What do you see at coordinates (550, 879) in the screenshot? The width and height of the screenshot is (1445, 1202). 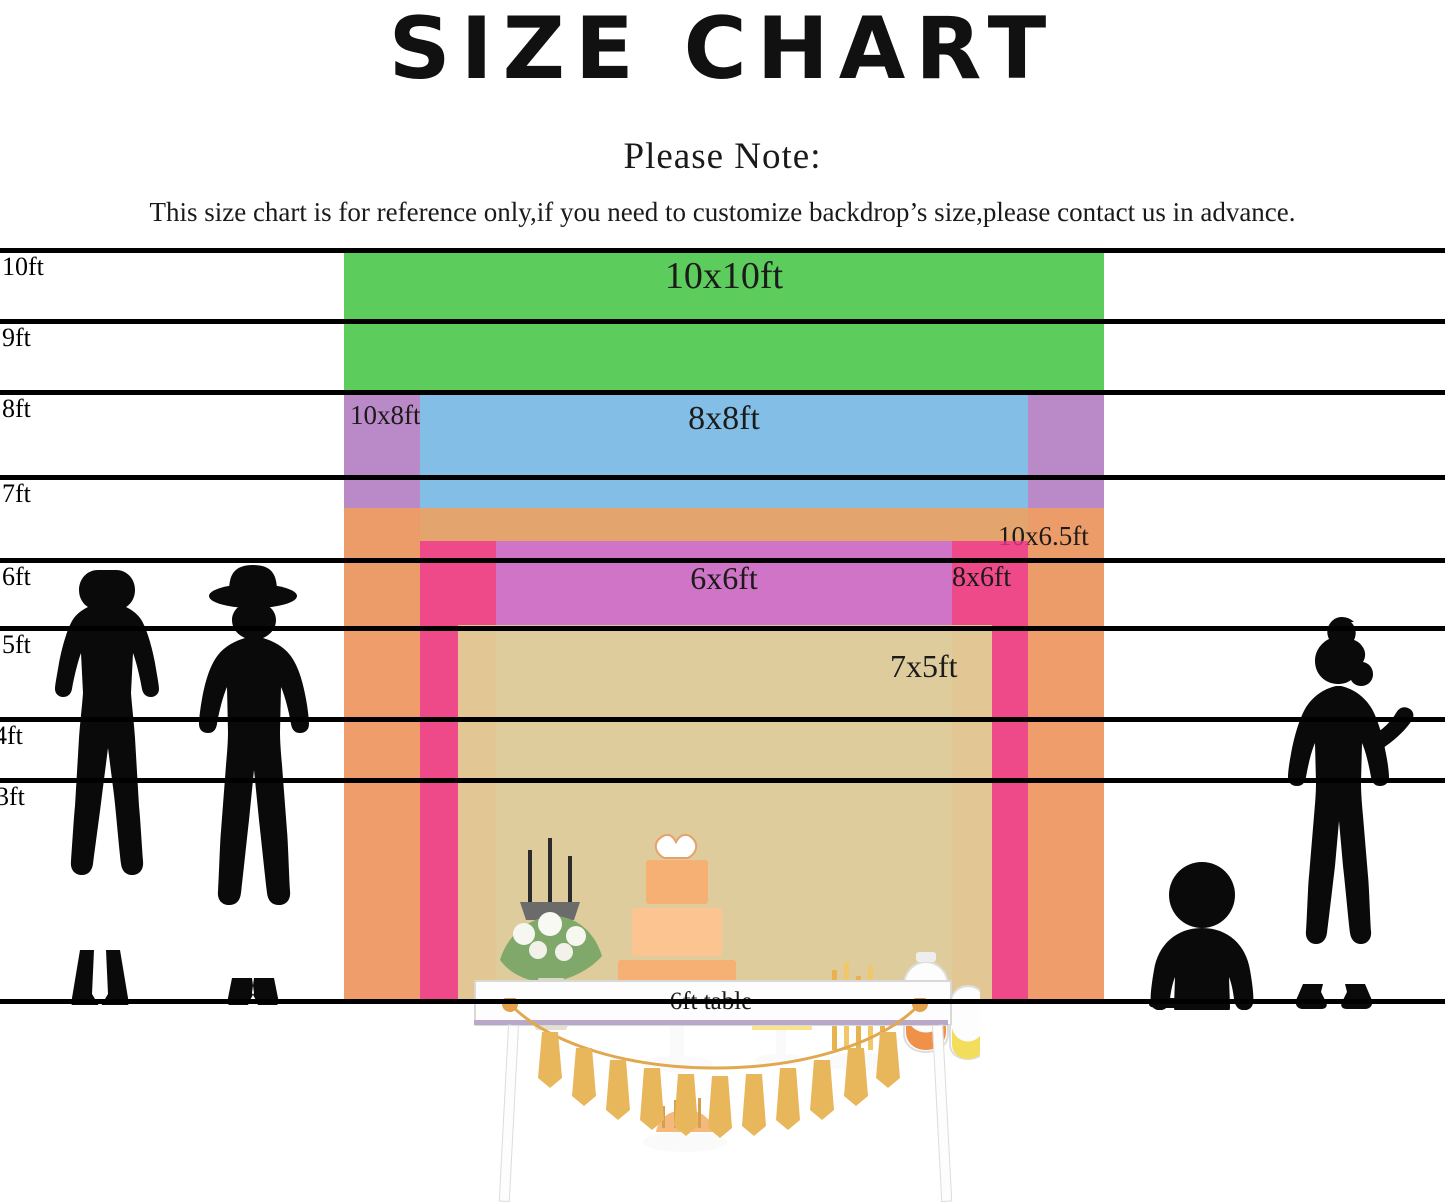 I see `candlestick-icon` at bounding box center [550, 879].